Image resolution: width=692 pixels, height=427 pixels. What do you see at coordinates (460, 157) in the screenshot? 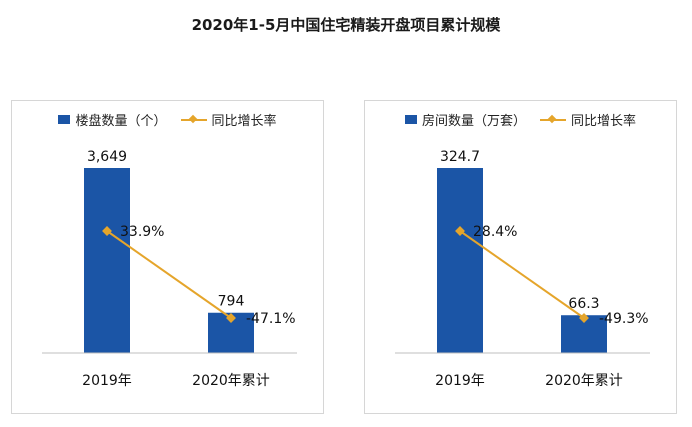
I see `bar-value-label-0: 324.7` at bounding box center [460, 157].